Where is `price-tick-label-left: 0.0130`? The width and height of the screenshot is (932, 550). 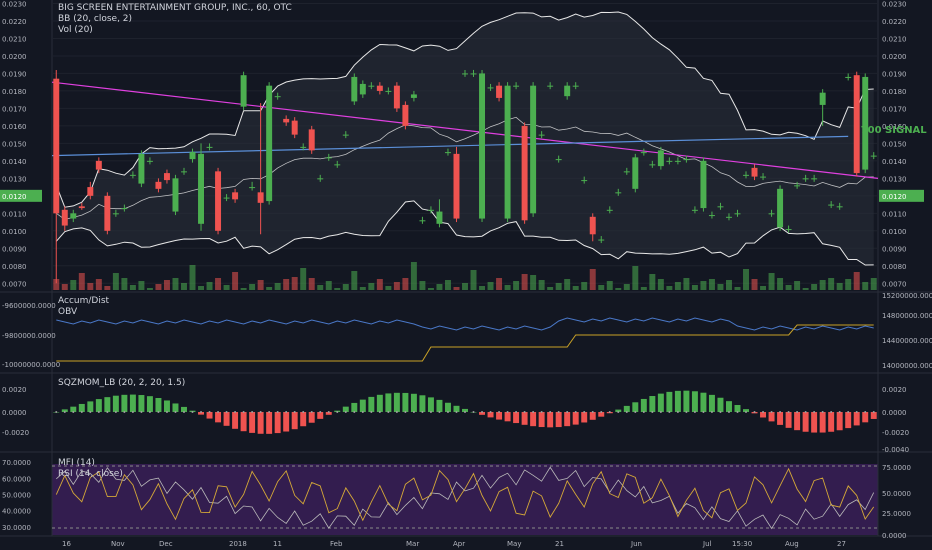
price-tick-label-left: 0.0130 is located at coordinates (14, 179).